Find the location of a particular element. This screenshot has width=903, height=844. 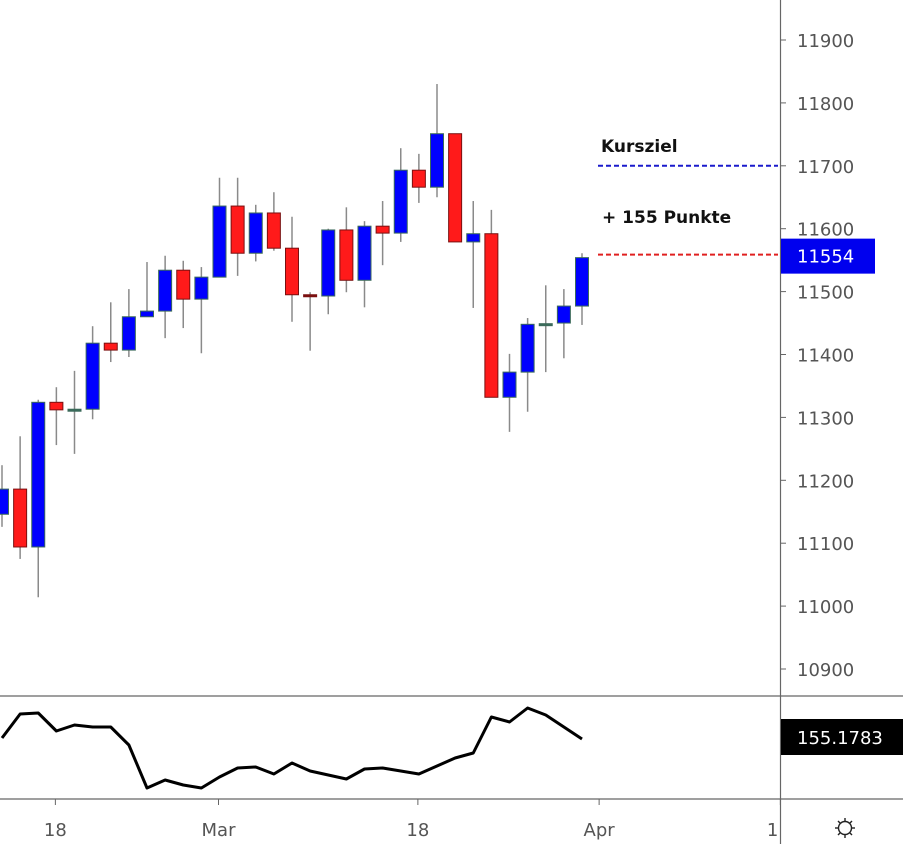

time-axis: 18 Mar 18 Apr 1 is located at coordinates (412, 820).